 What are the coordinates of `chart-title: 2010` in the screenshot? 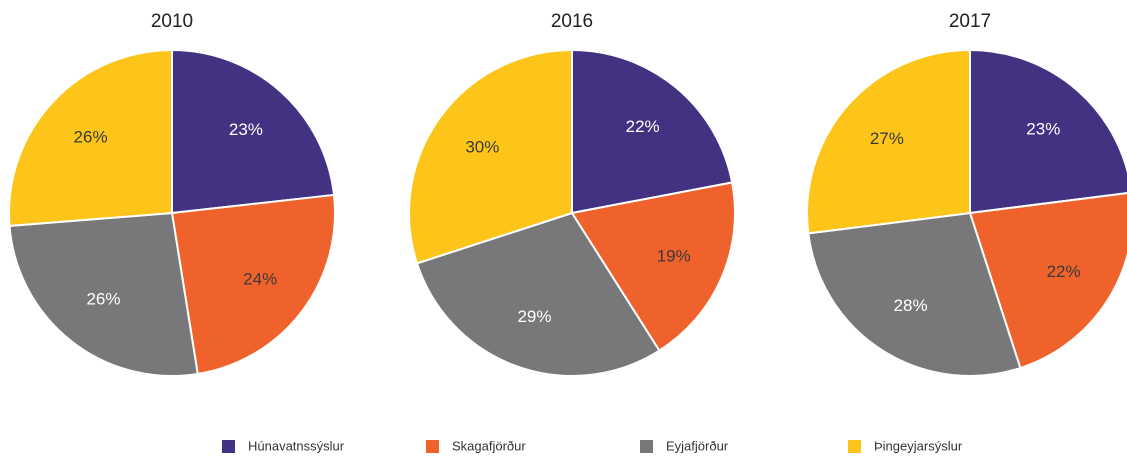 It's located at (172, 21).